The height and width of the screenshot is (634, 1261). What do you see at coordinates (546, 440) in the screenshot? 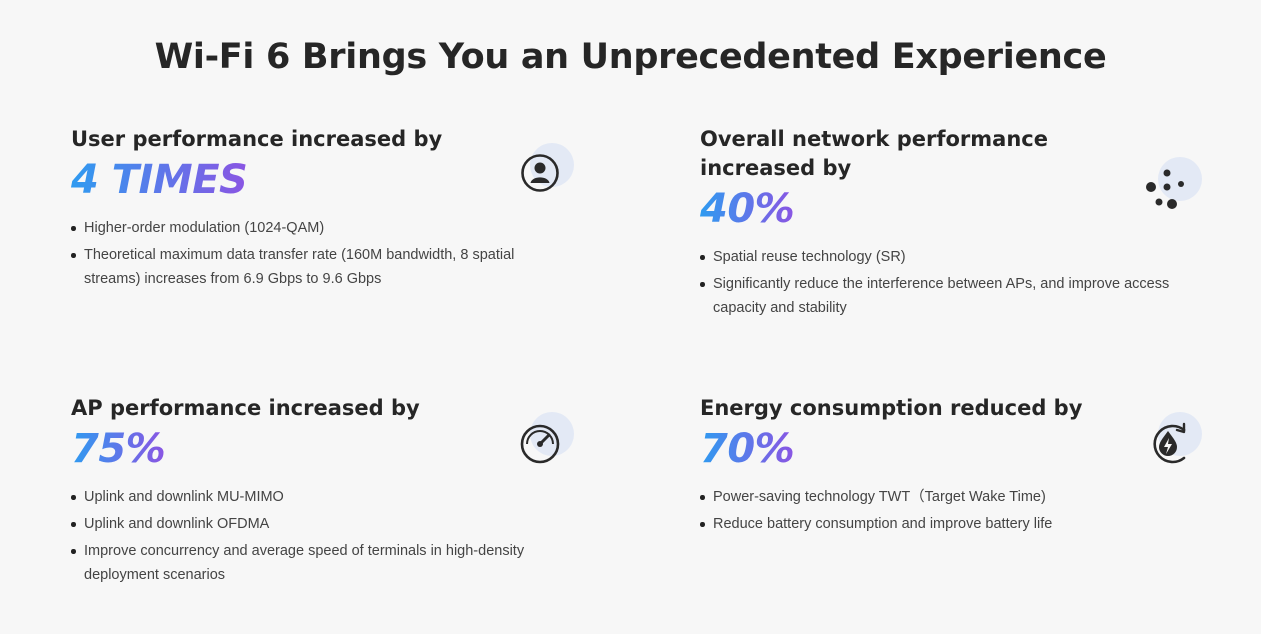
I see `speedometer-icon` at bounding box center [546, 440].